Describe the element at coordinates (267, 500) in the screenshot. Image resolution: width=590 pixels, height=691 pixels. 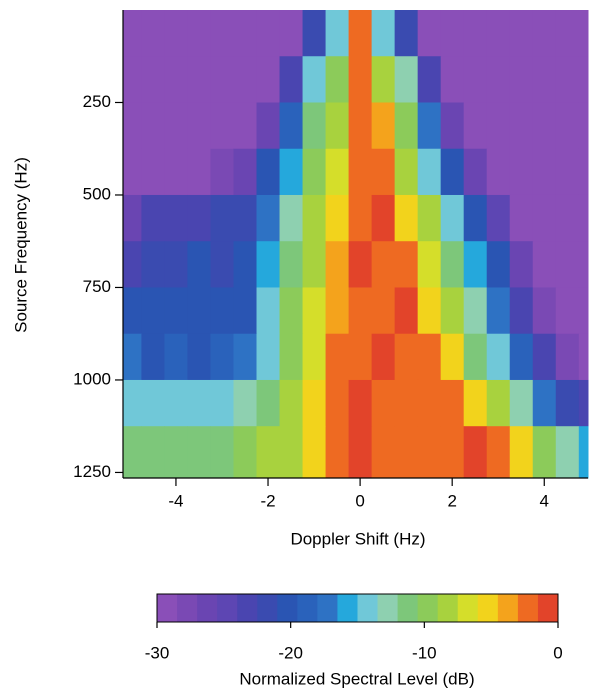
I see `x-tick-label: -2` at that location.